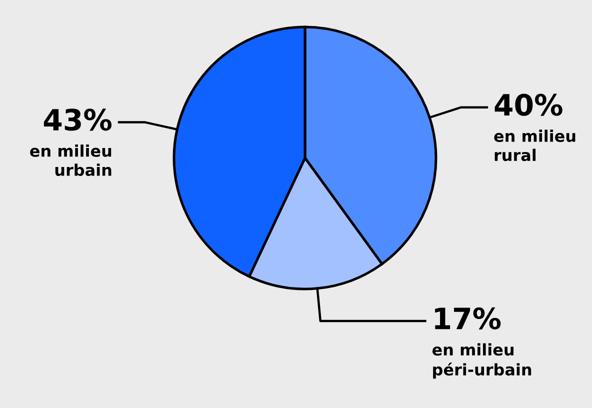  Describe the element at coordinates (468, 318) in the screenshot. I see `data-label: 17%` at that location.